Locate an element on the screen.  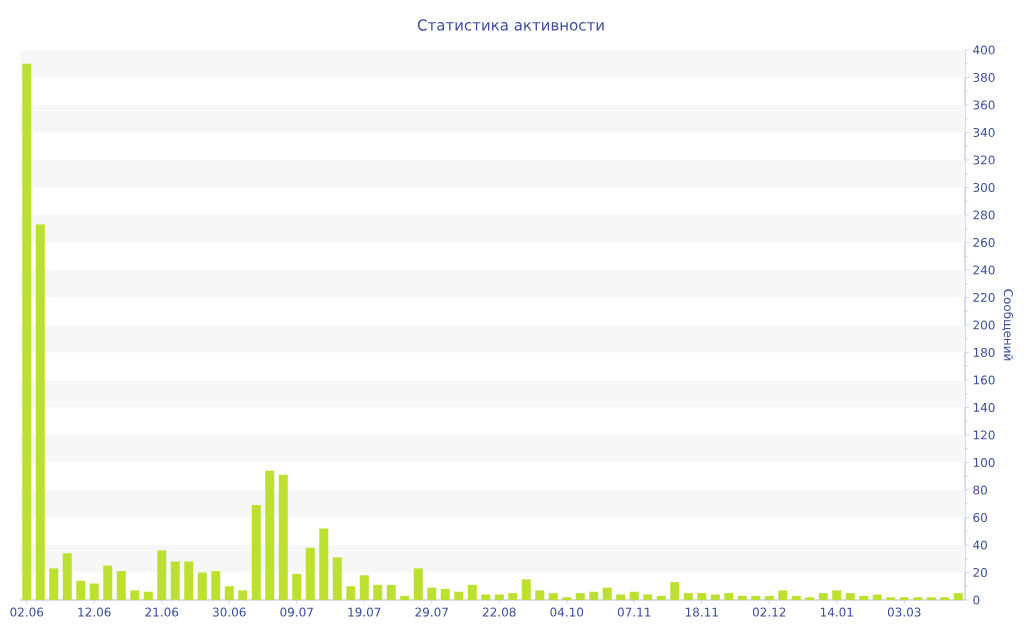
y-tick-label: 100 is located at coordinates (984, 462).